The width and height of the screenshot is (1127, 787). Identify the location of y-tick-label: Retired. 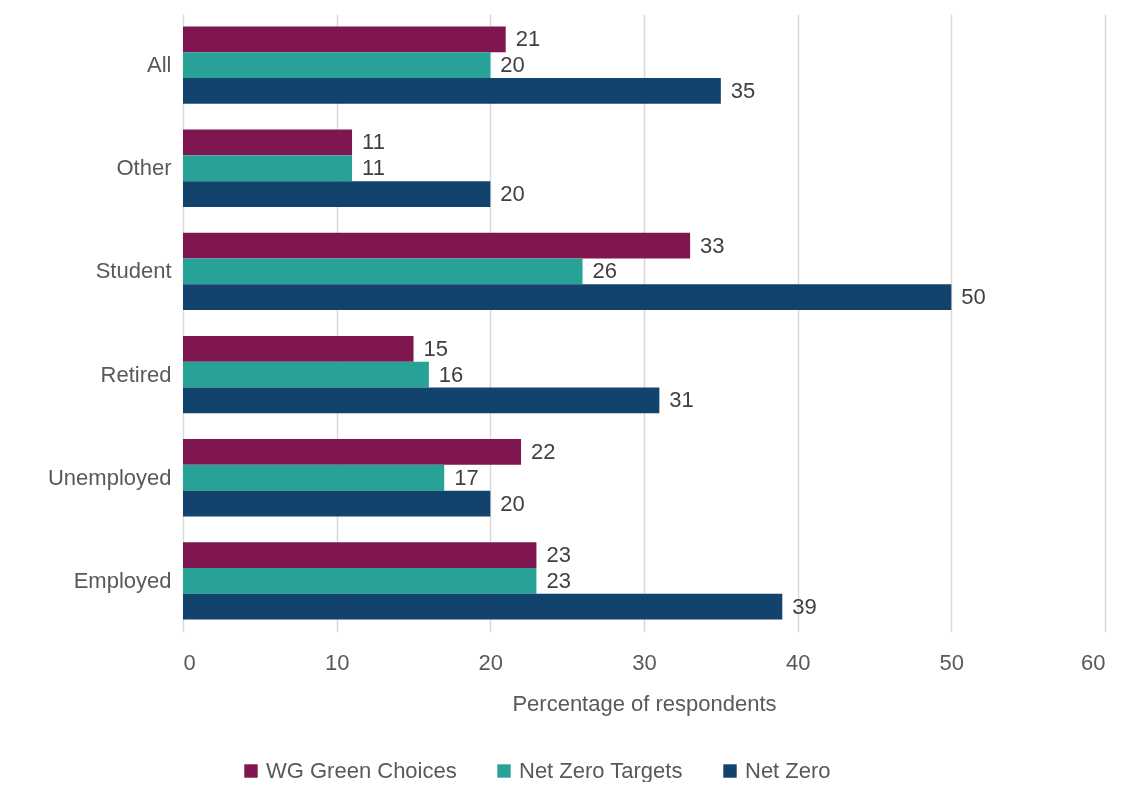
(136, 374).